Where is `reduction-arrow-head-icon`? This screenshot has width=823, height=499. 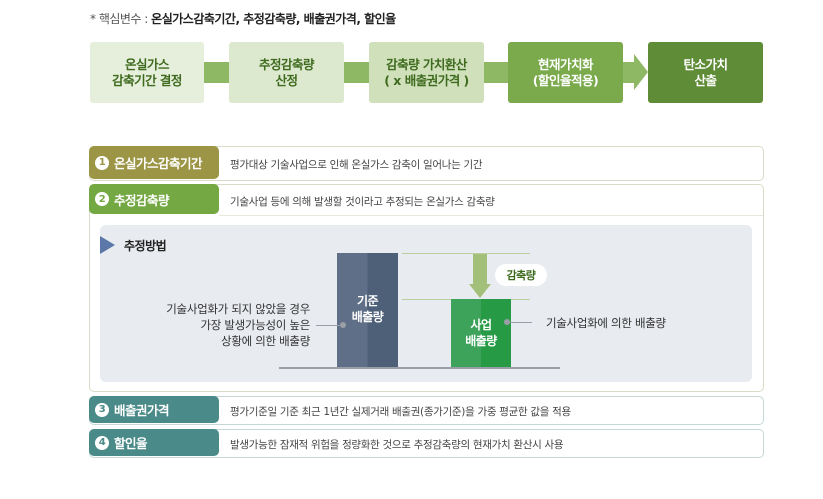 reduction-arrow-head-icon is located at coordinates (480, 291).